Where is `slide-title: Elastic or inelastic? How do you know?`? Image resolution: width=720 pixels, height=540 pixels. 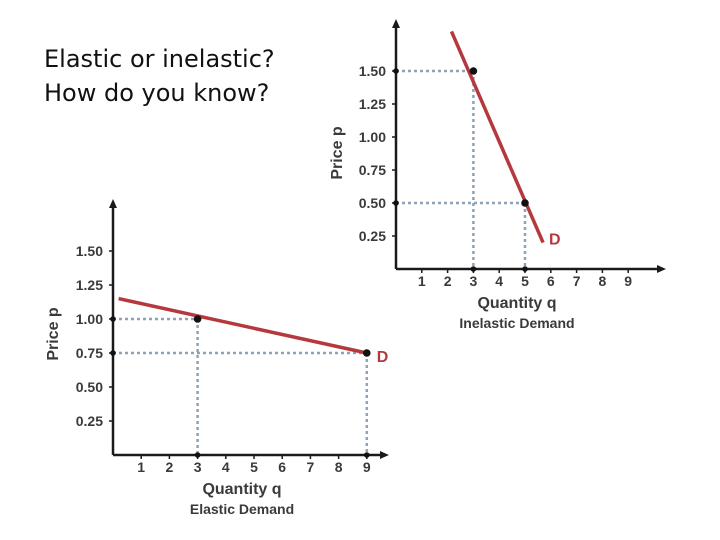 slide-title: Elastic or inelastic? How do you know? is located at coordinates (179, 76).